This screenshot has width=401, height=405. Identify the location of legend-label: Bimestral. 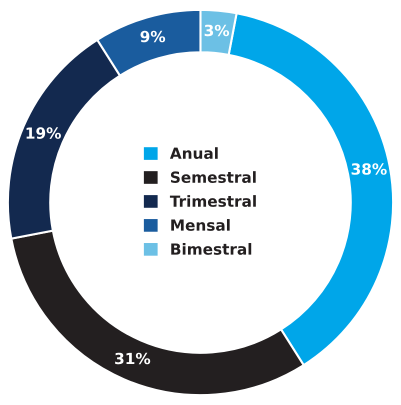
(211, 249).